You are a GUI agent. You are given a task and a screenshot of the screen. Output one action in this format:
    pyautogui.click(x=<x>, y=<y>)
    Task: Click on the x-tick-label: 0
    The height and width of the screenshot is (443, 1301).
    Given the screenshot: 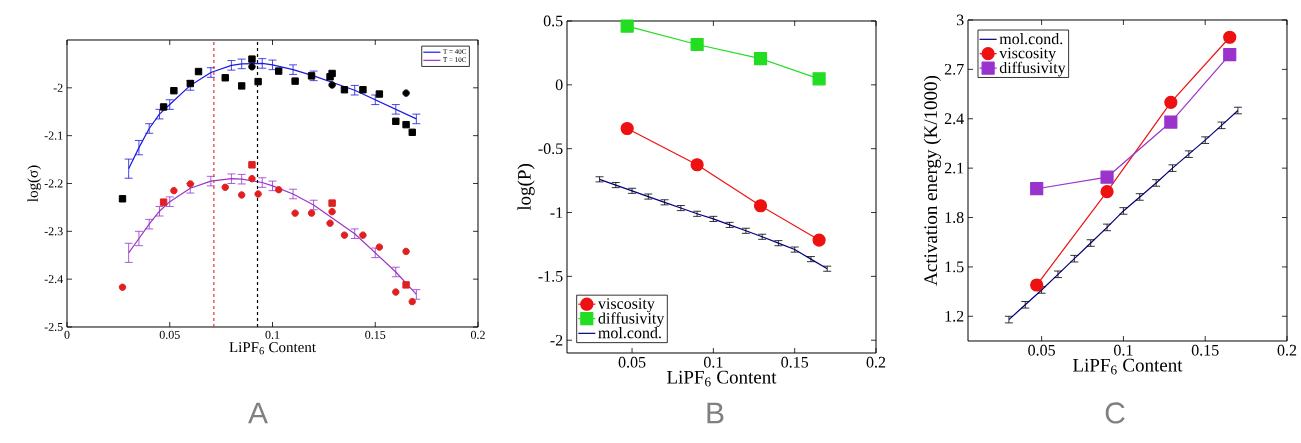 What is the action you would take?
    pyautogui.click(x=67, y=334)
    